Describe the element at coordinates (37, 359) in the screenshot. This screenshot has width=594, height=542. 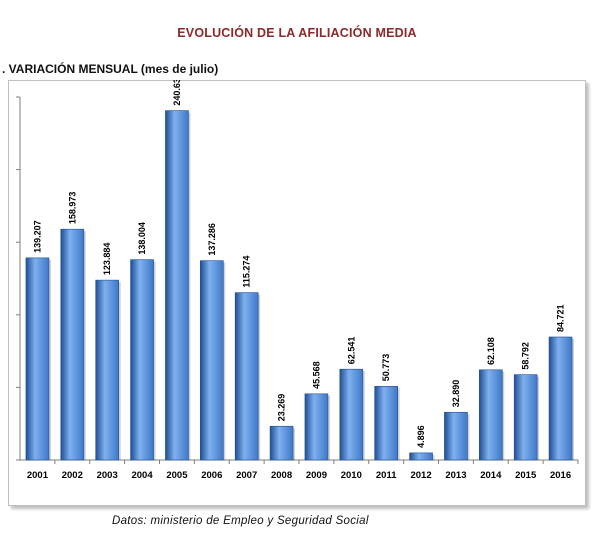
I see `bar-2001` at that location.